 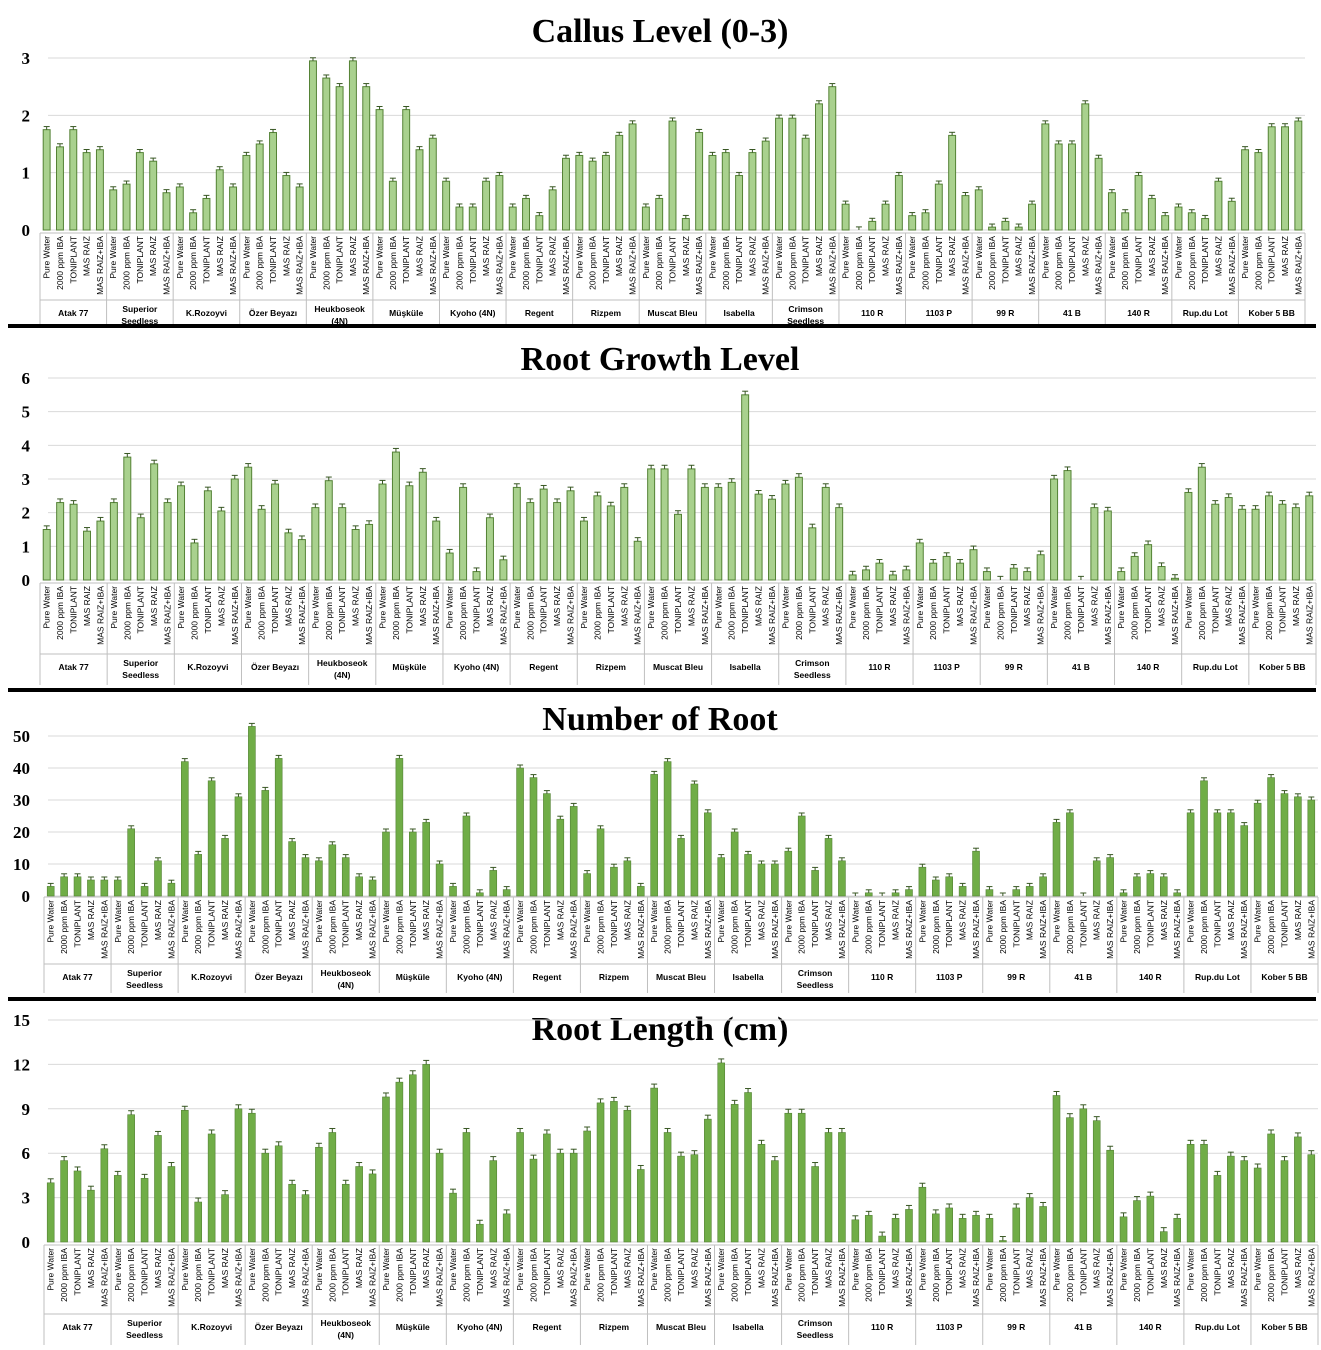 What do you see at coordinates (73, 313) in the screenshot?
I see `group-label: Atak 77` at bounding box center [73, 313].